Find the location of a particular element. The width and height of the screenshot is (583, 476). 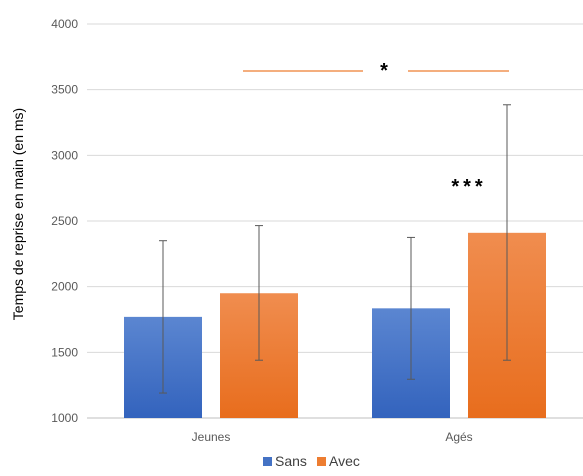

y-tick-label: 3000 is located at coordinates (64, 155).